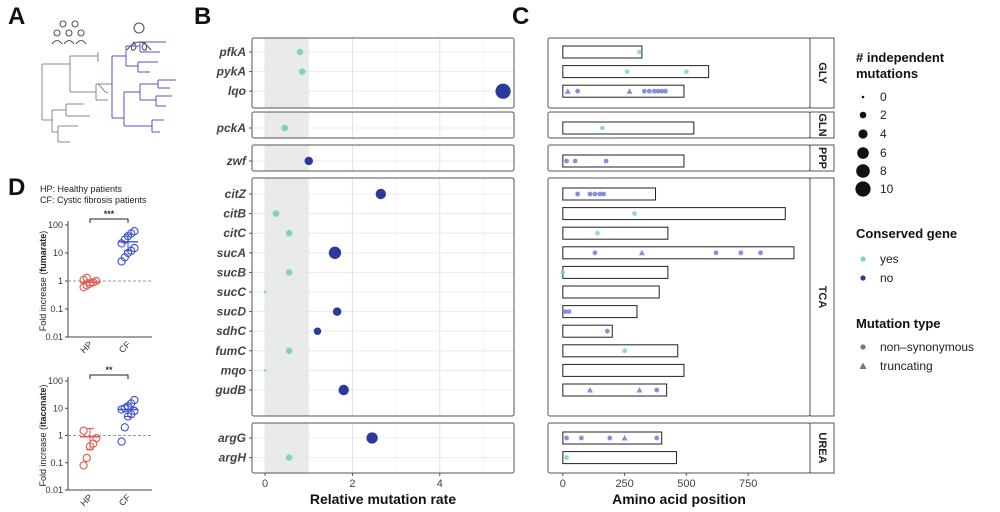  I want to click on panel-d-letter: D, so click(16, 187).